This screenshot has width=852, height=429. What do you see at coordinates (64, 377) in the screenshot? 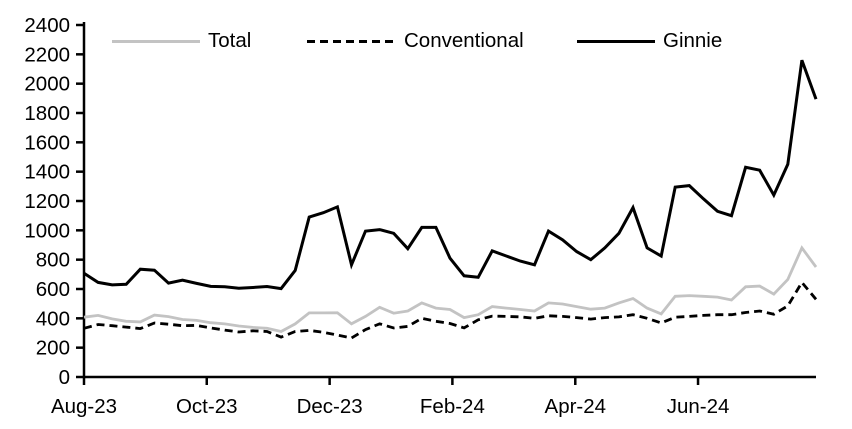
I see `y-tick-label: 0` at bounding box center [64, 377].